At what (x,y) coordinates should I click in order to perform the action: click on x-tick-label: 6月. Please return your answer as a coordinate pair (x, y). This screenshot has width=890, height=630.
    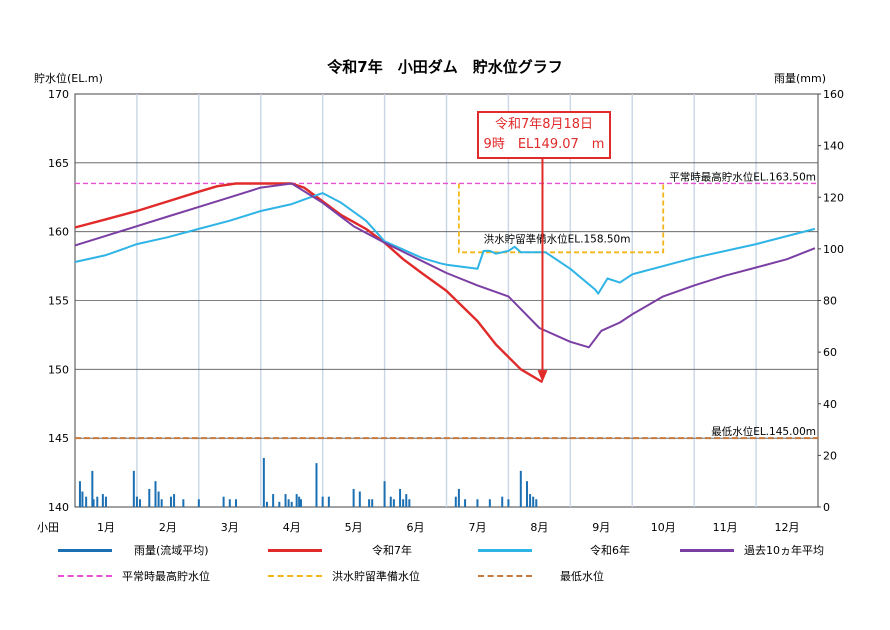
    Looking at the image, I should click on (416, 527).